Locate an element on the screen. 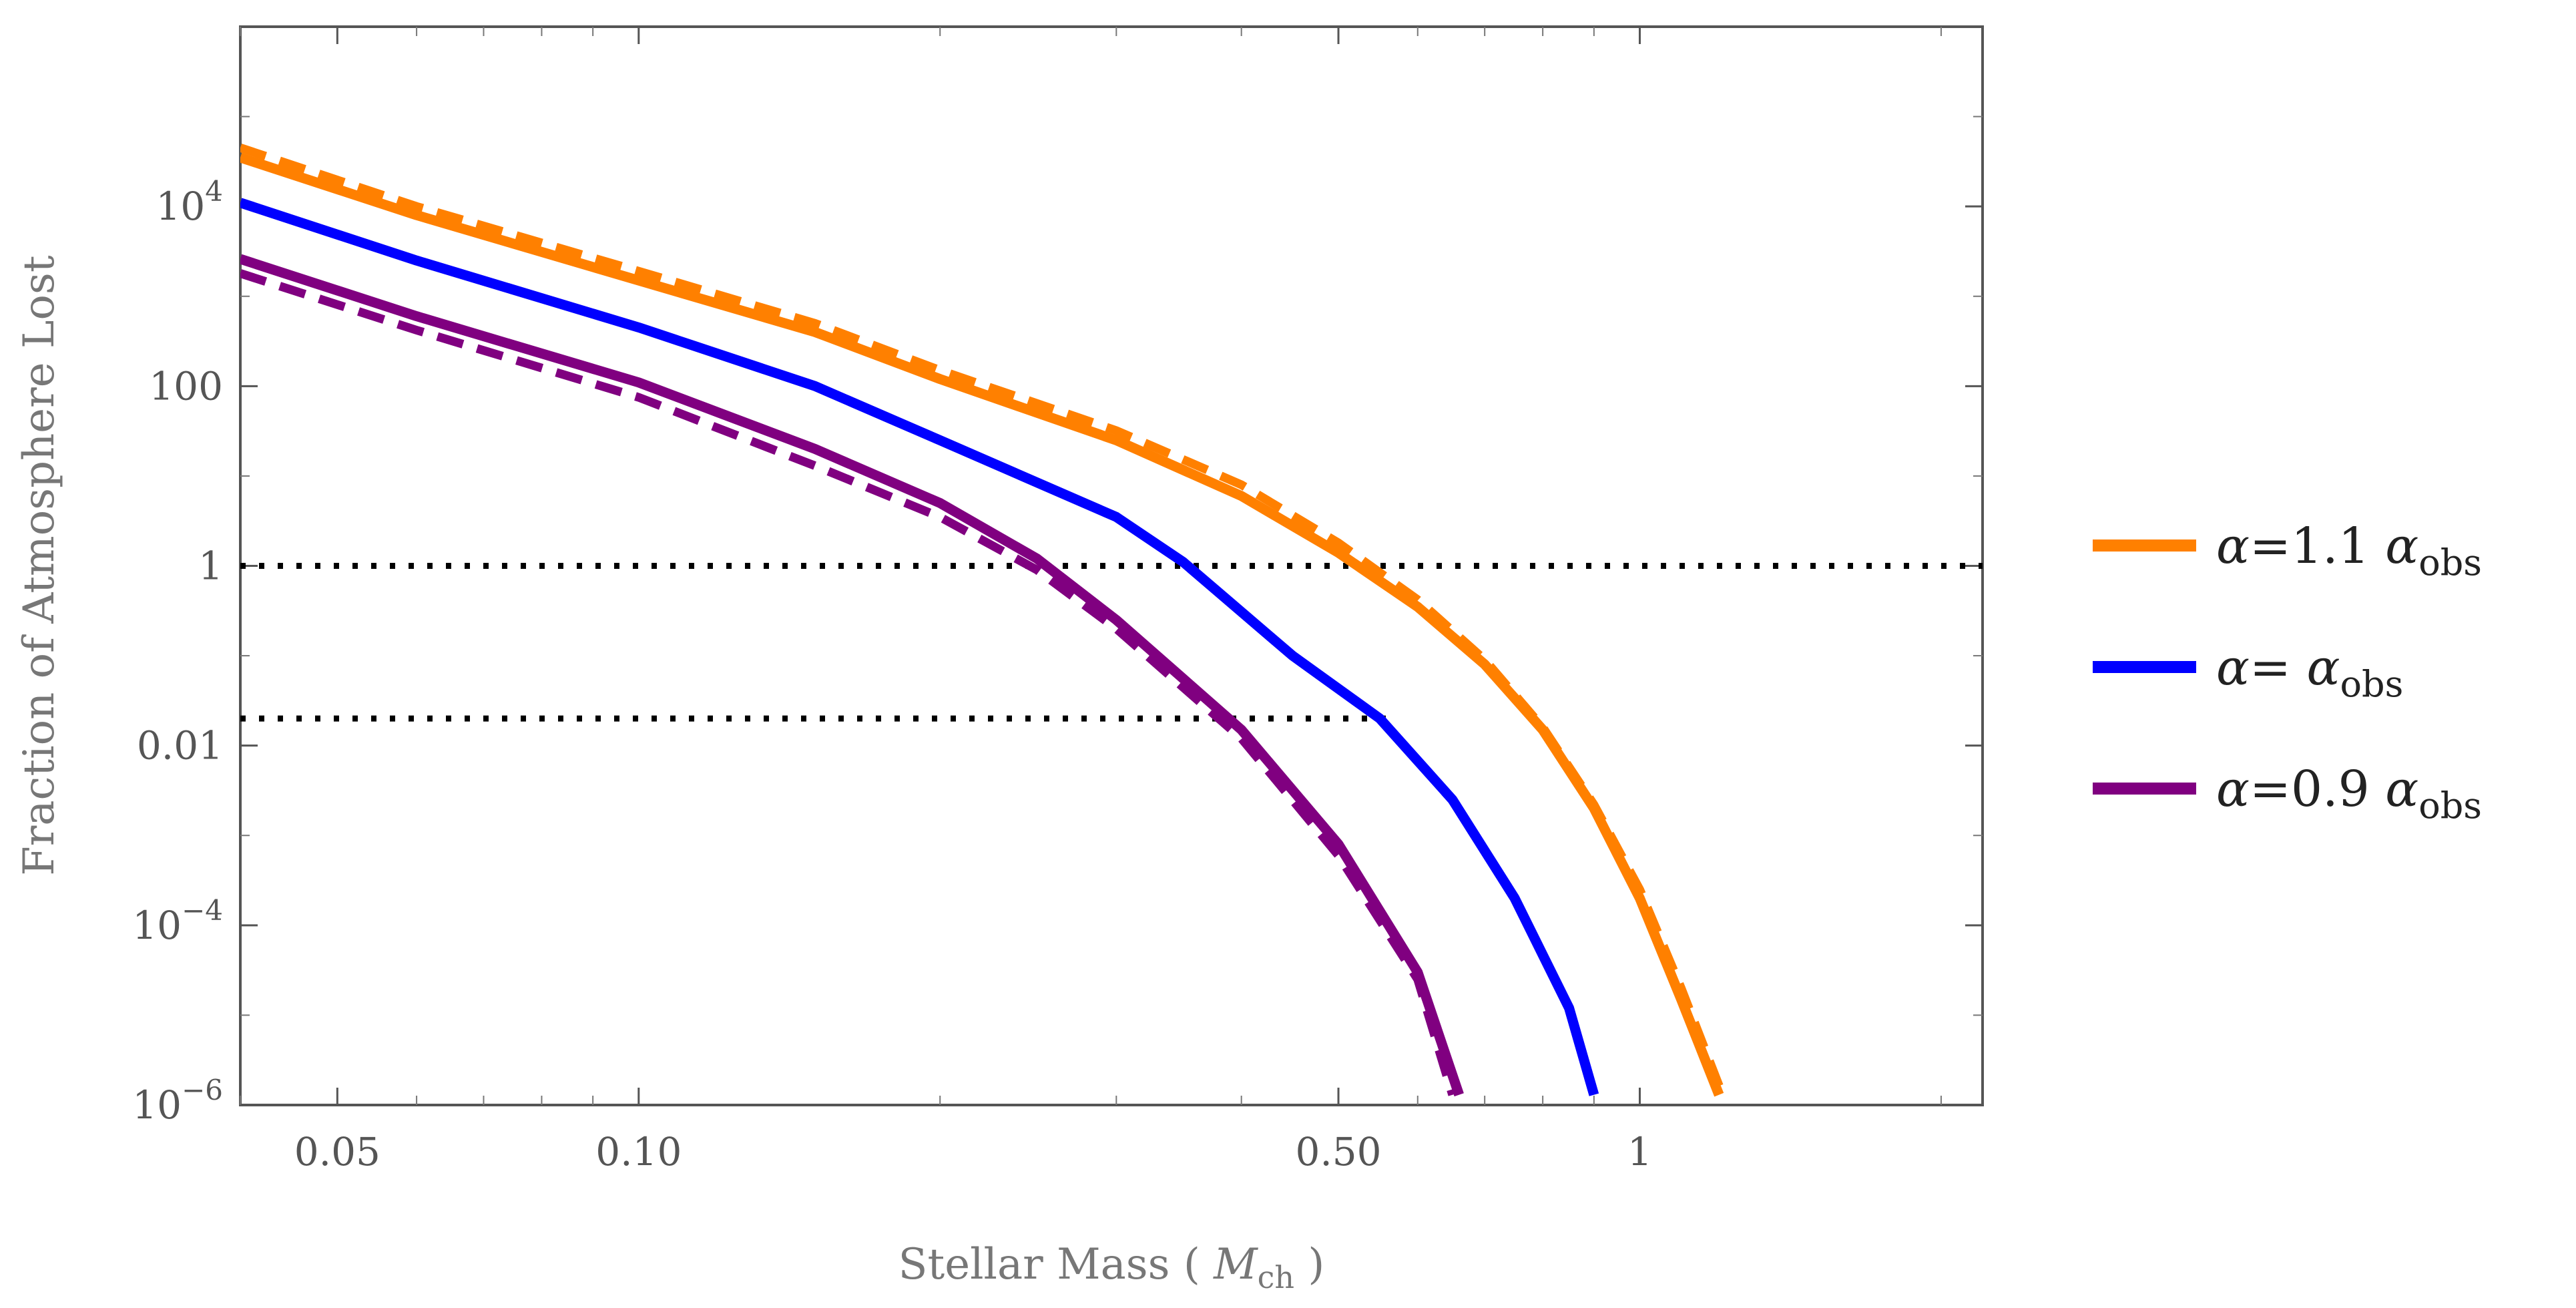  y-tick-labels: 10⁴ 100 1 0.01 10⁻⁴ 10⁻⁶ is located at coordinates (177, 651).